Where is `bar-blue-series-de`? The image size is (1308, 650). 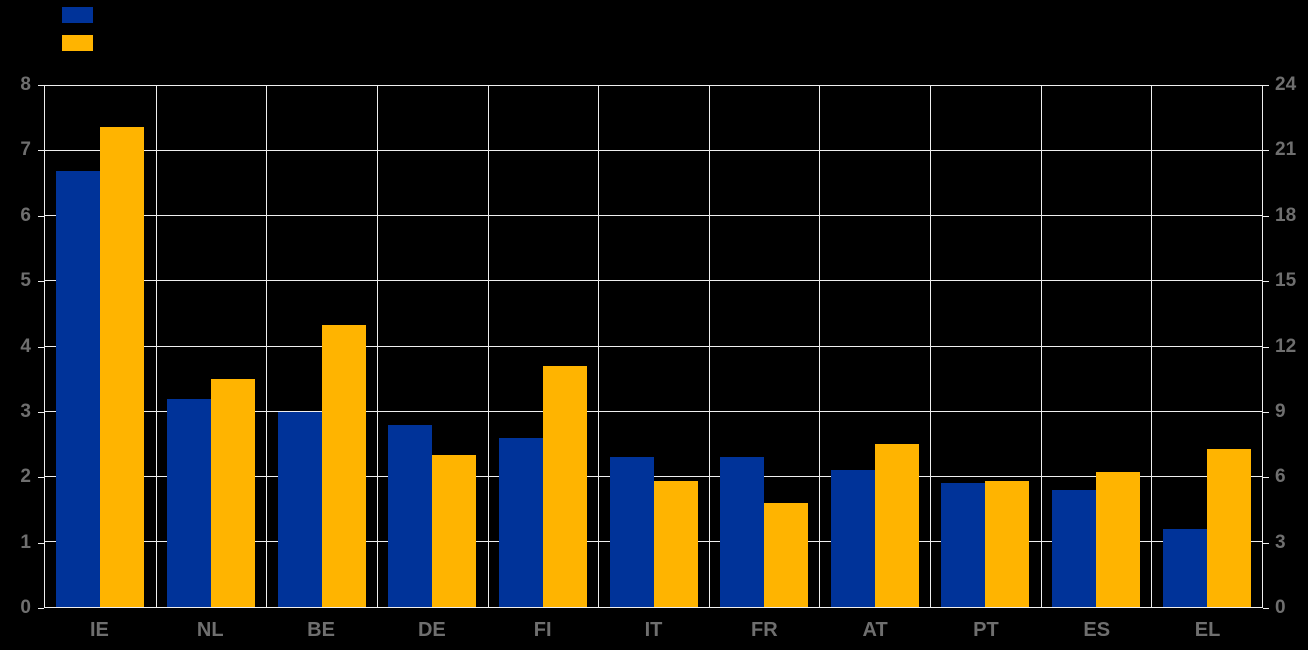
bar-blue-series-de is located at coordinates (410, 515).